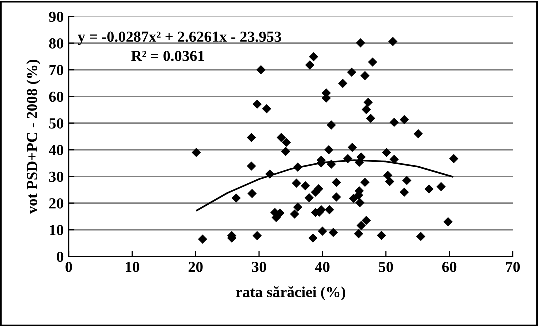  I want to click on annotation: R² = 0.0361, so click(167, 56).